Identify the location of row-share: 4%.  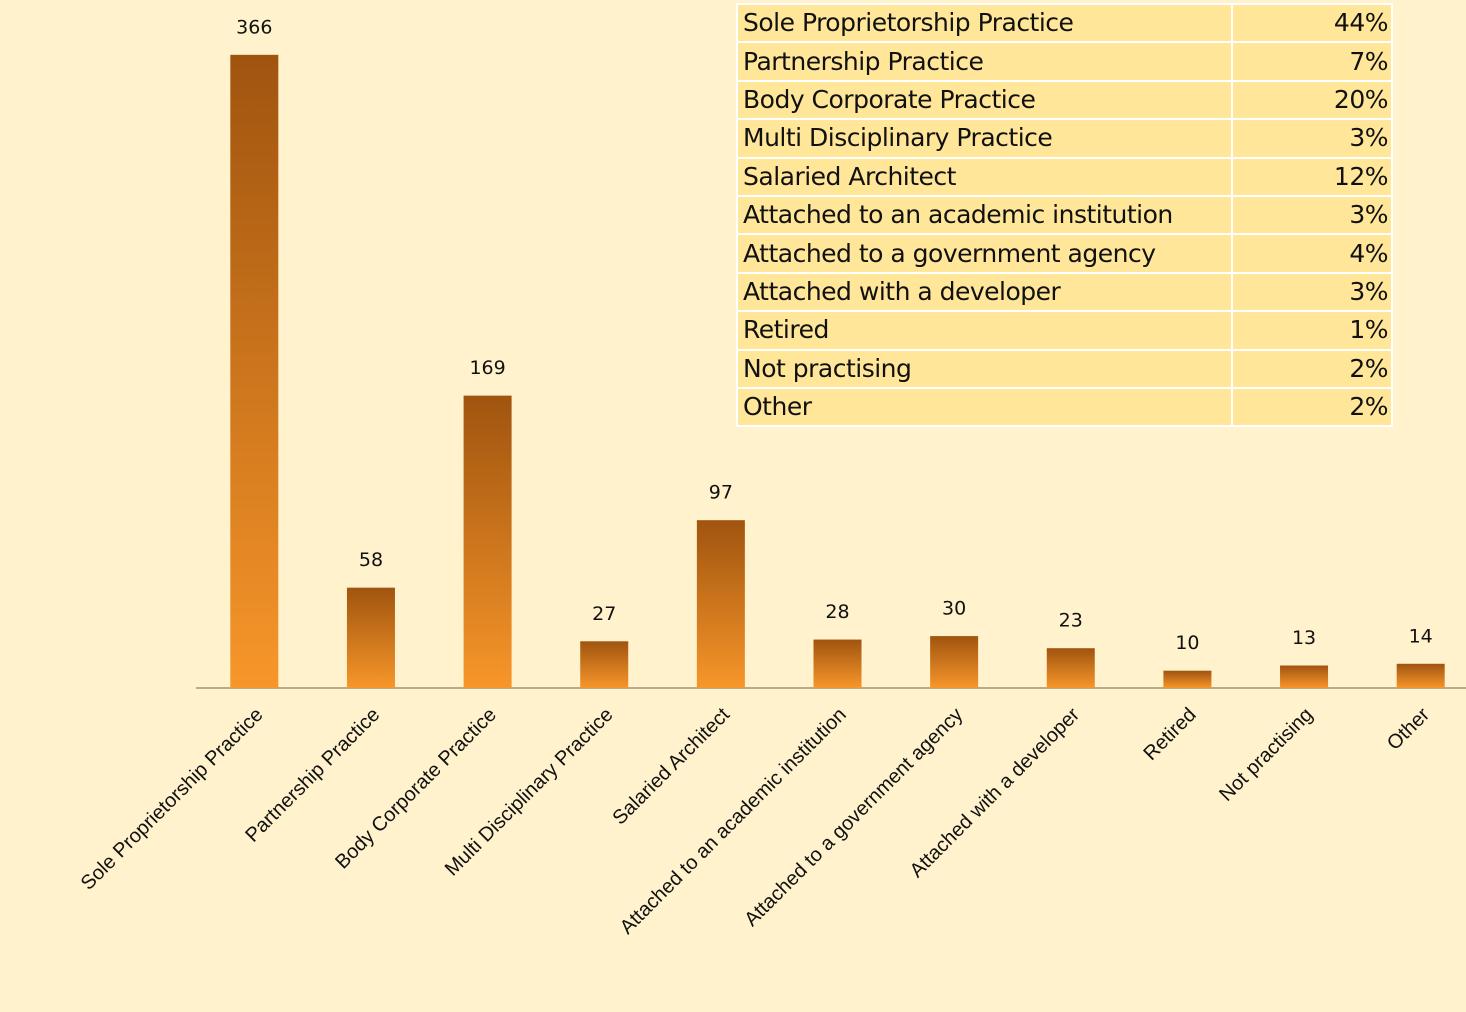
(1312, 253).